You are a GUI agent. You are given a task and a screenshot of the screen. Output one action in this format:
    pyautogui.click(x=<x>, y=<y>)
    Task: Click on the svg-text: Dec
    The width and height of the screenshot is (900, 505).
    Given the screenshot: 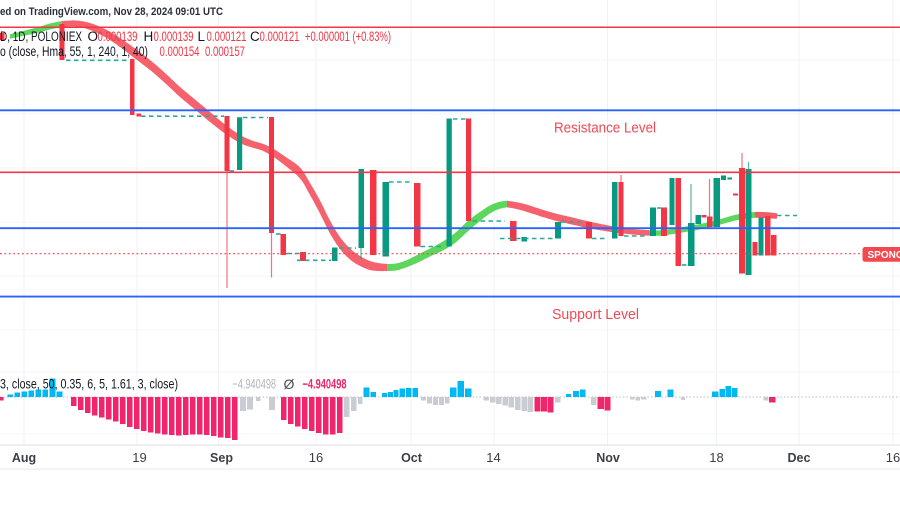 What is the action you would take?
    pyautogui.click(x=799, y=458)
    